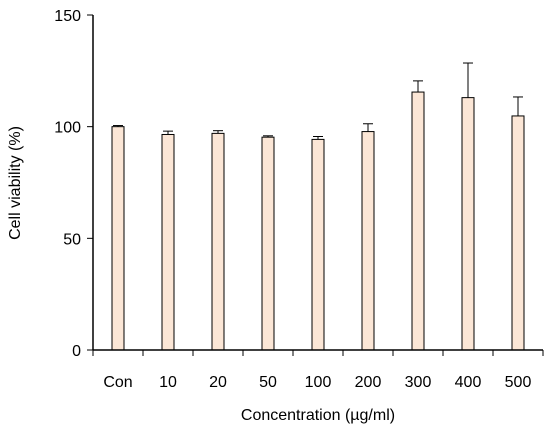 Image resolution: width=550 pixels, height=432 pixels. I want to click on x-tick-label: Con, so click(117, 382).